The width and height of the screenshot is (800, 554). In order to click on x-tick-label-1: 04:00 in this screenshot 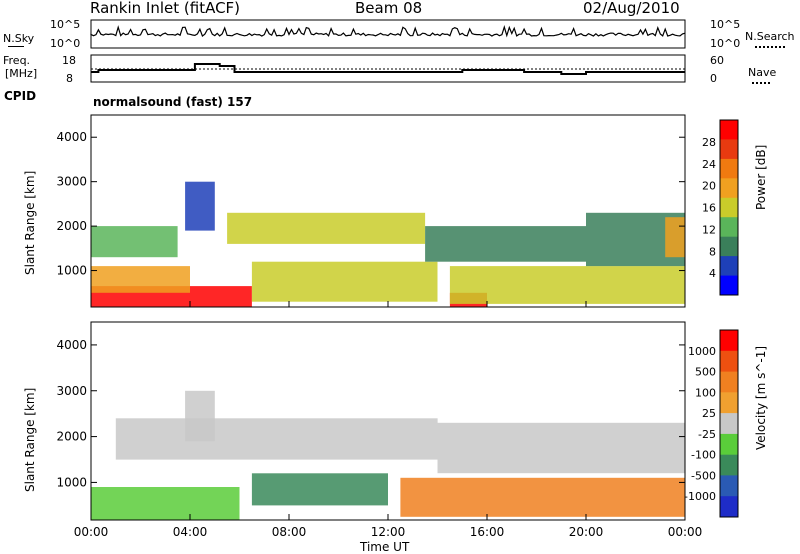, I will do `click(190, 532)`.